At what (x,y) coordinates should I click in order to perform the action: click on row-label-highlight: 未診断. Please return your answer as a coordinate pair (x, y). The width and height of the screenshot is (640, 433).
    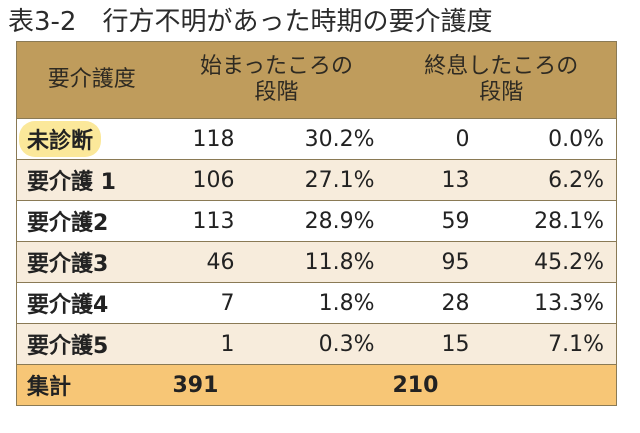
    Looking at the image, I should click on (60, 139).